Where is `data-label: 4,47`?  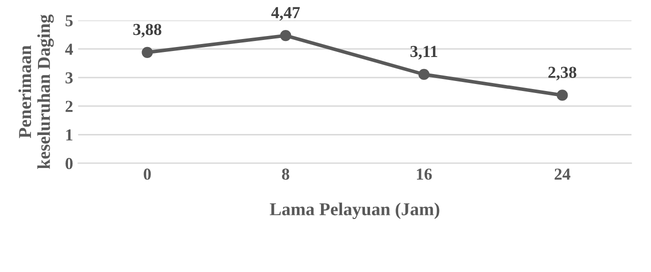 data-label: 4,47 is located at coordinates (285, 14).